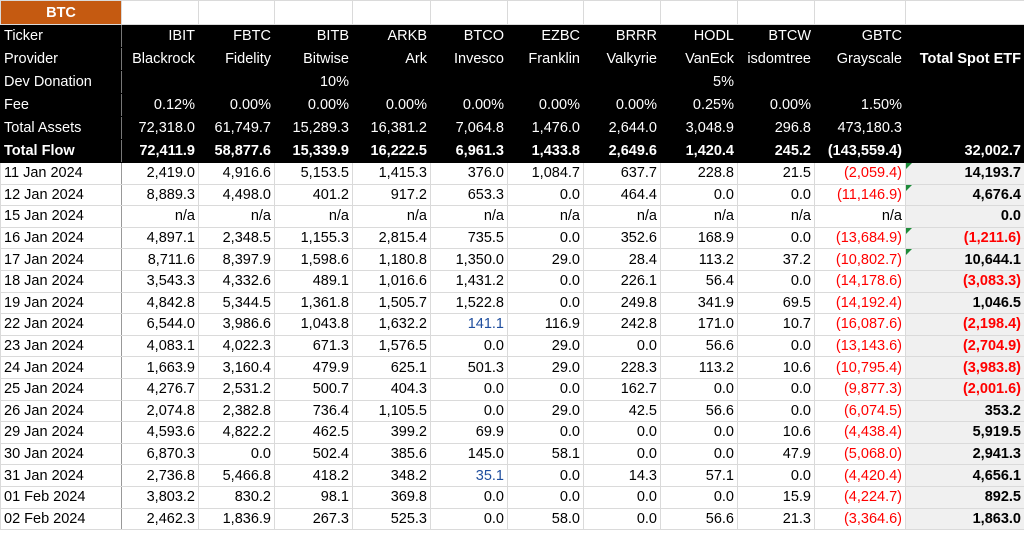  Describe the element at coordinates (622, 173) in the screenshot. I see `flow-cell: 637.7` at that location.